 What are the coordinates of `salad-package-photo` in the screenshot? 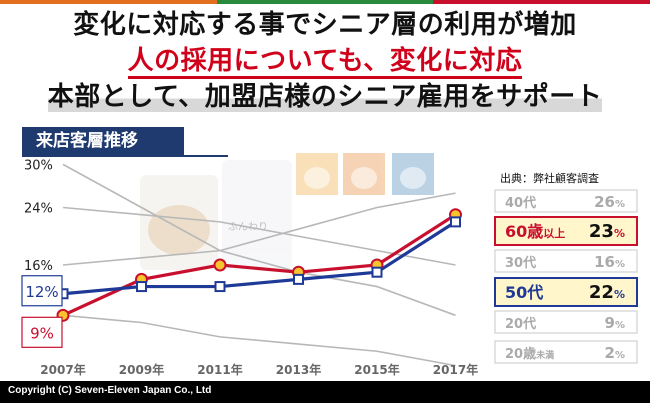 It's located at (179, 222).